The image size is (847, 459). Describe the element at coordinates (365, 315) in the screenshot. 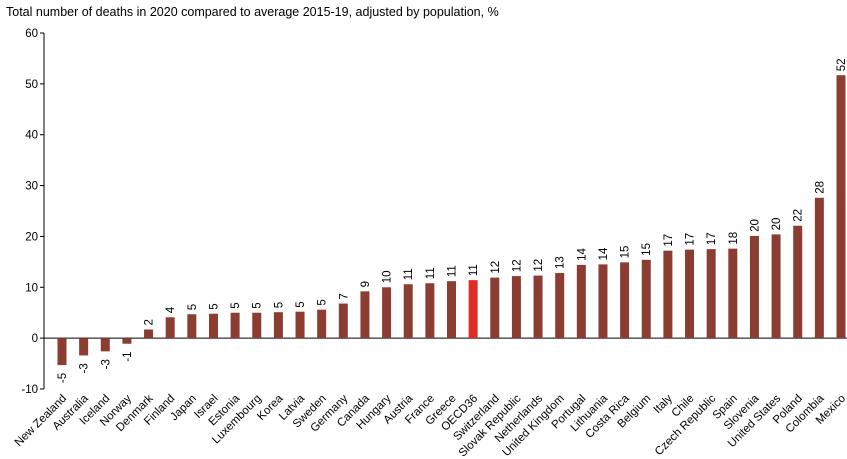

I see `bar-canada` at that location.